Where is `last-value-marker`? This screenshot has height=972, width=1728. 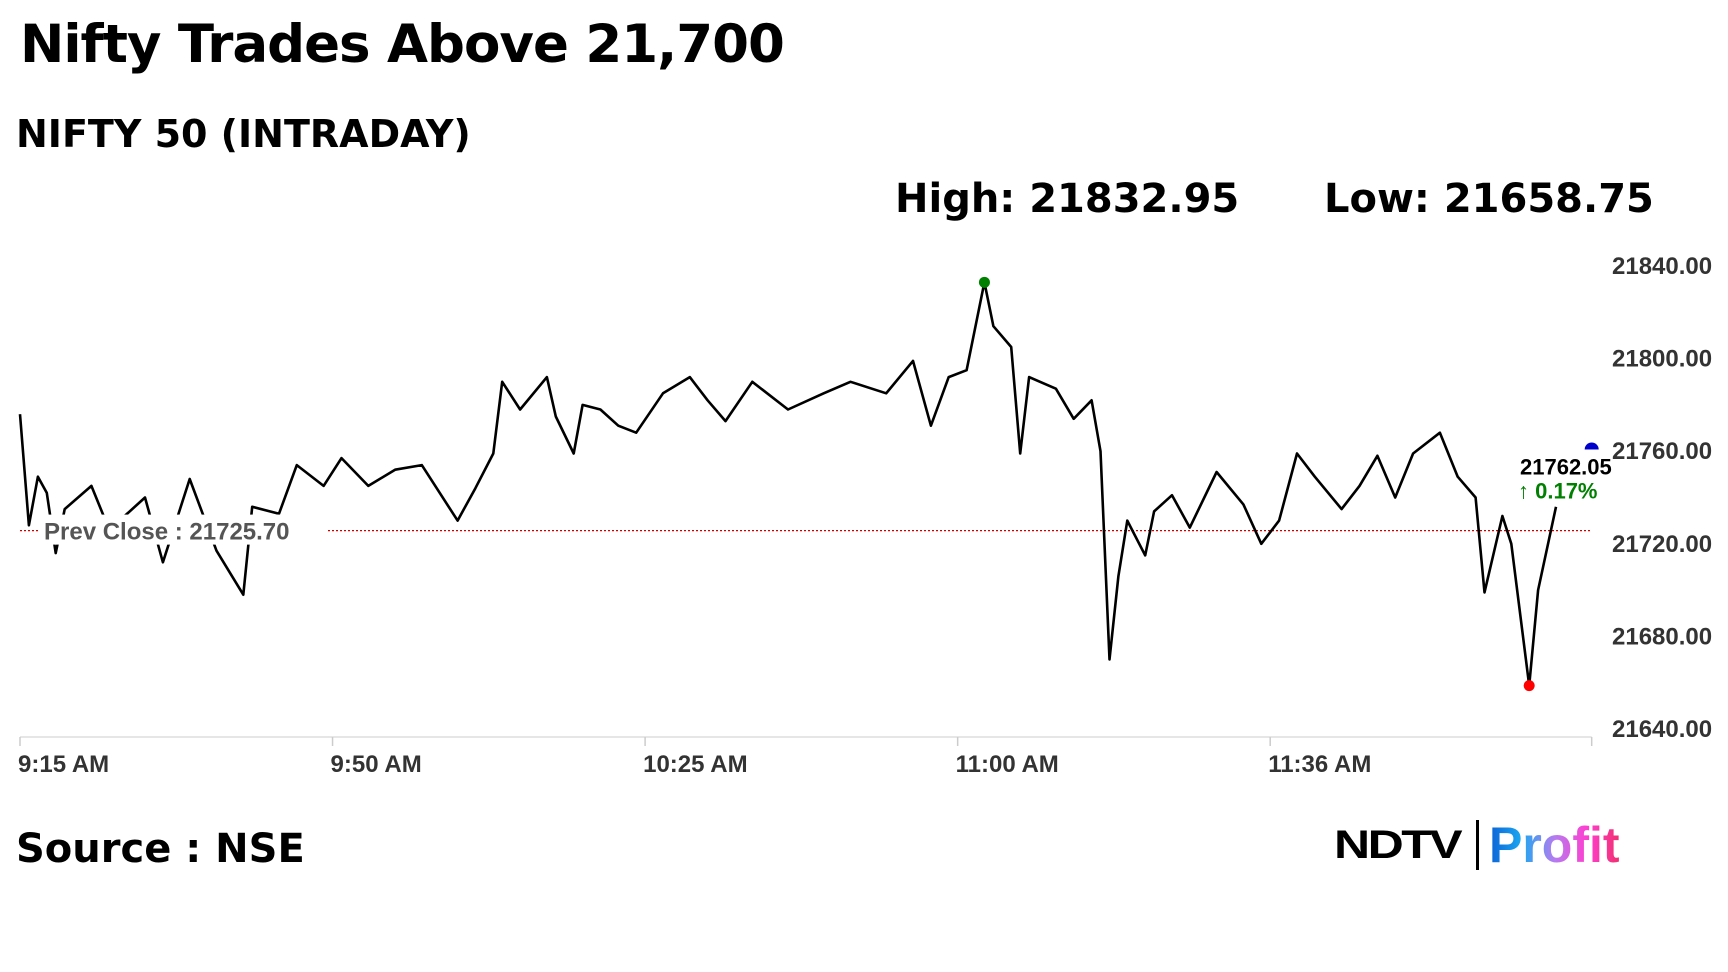
last-value-marker is located at coordinates (1591, 446).